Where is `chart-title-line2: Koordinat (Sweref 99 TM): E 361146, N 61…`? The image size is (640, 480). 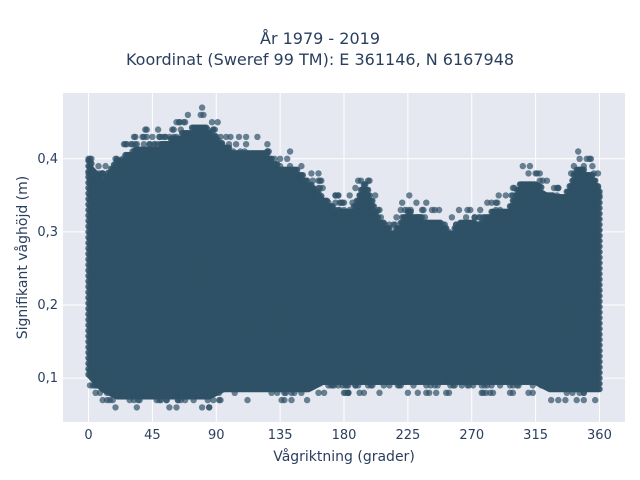
chart-title-line2: Koordinat (Sweref 99 TM): E 361146, N 61… is located at coordinates (320, 59).